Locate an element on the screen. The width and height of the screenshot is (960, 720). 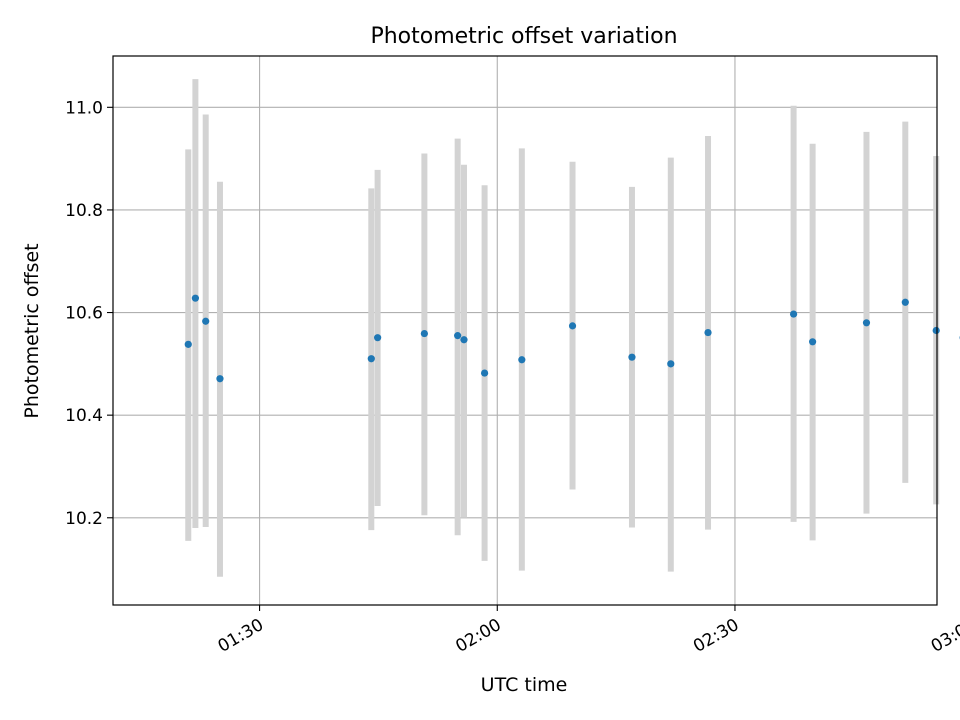
x-tick-label: 03:00 is located at coordinates (944, 636).